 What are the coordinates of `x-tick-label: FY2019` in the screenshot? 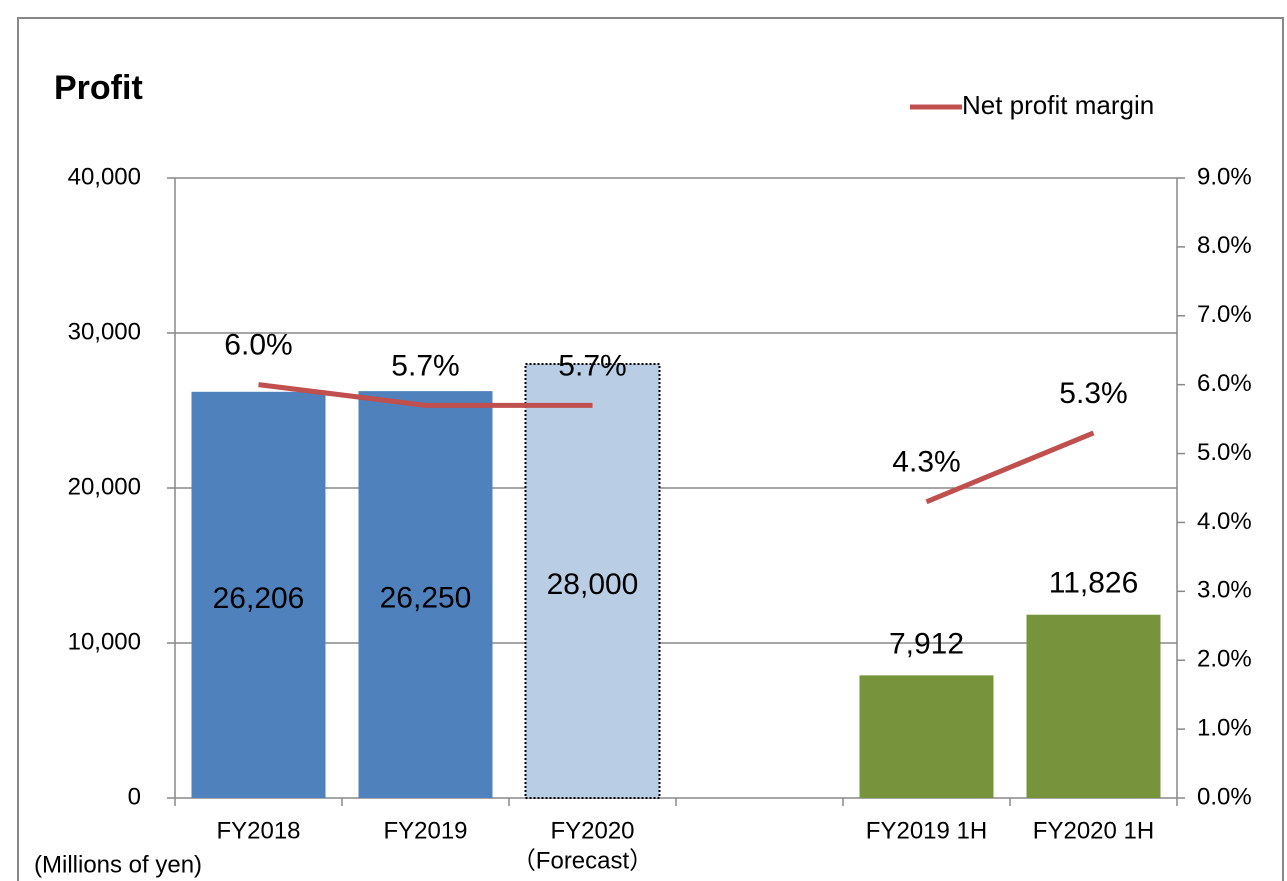 It's located at (425, 830).